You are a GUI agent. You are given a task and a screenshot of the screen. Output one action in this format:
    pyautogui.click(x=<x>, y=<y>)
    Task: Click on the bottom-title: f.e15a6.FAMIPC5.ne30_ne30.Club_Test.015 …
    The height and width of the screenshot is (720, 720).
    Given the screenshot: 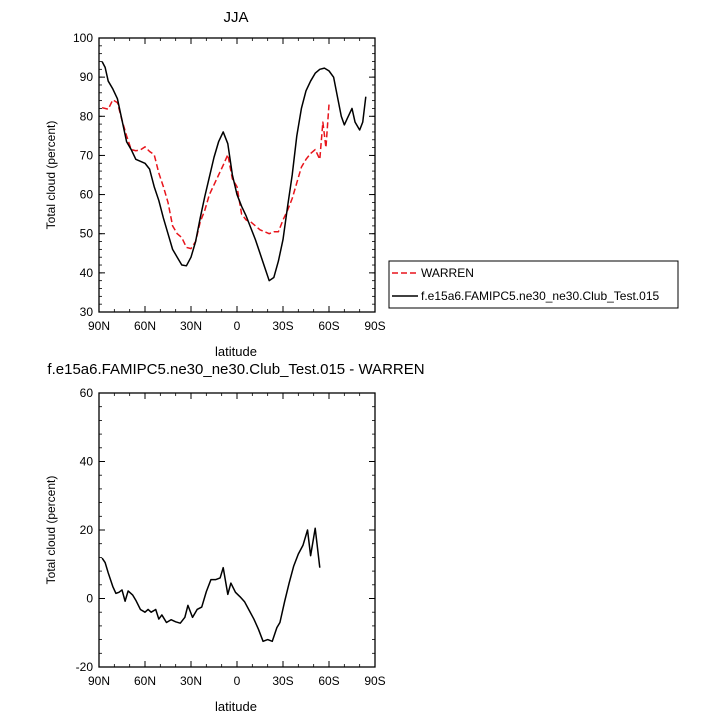 What is the action you would take?
    pyautogui.click(x=235, y=369)
    